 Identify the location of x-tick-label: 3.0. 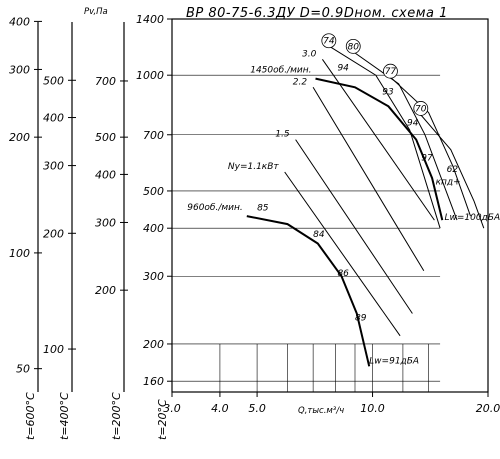
(172, 408).